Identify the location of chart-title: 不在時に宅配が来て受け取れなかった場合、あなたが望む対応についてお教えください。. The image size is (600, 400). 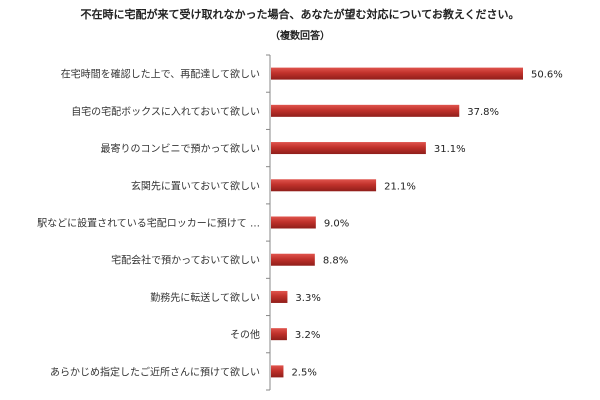
(300, 14).